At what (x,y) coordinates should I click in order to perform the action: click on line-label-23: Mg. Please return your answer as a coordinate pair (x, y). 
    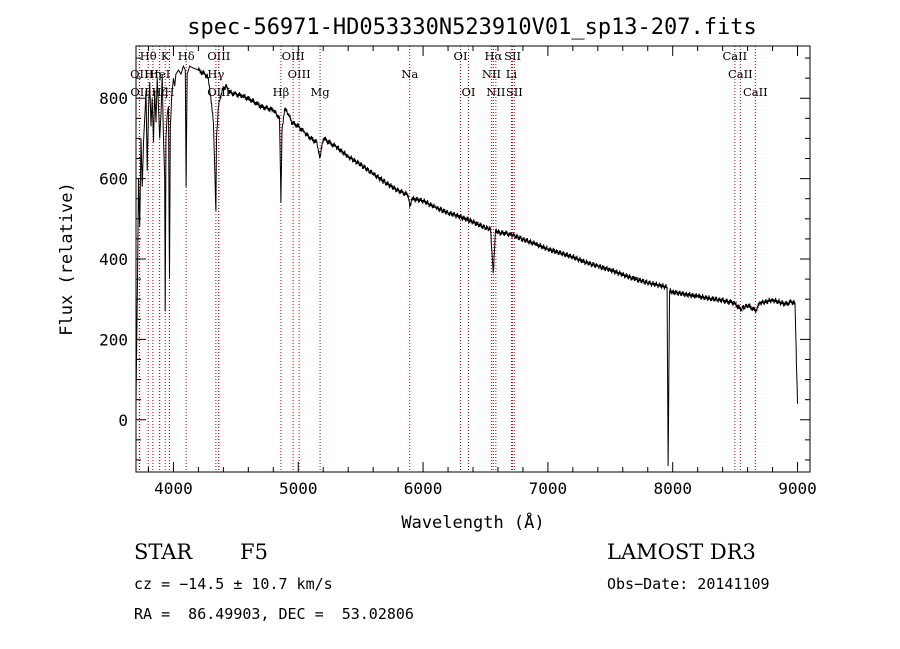
    Looking at the image, I should click on (321, 92).